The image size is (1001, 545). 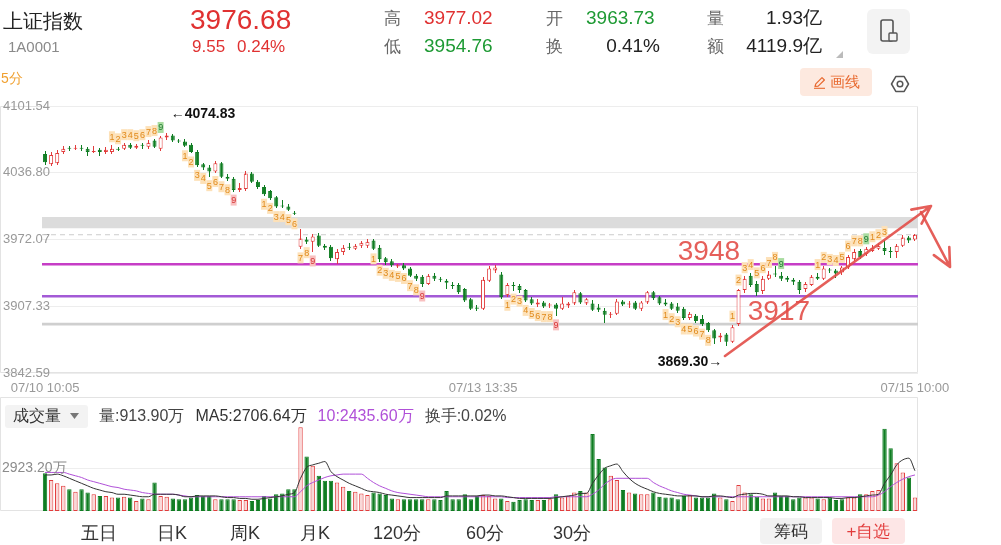 What do you see at coordinates (392, 18) in the screenshot?
I see `text: 高` at bounding box center [392, 18].